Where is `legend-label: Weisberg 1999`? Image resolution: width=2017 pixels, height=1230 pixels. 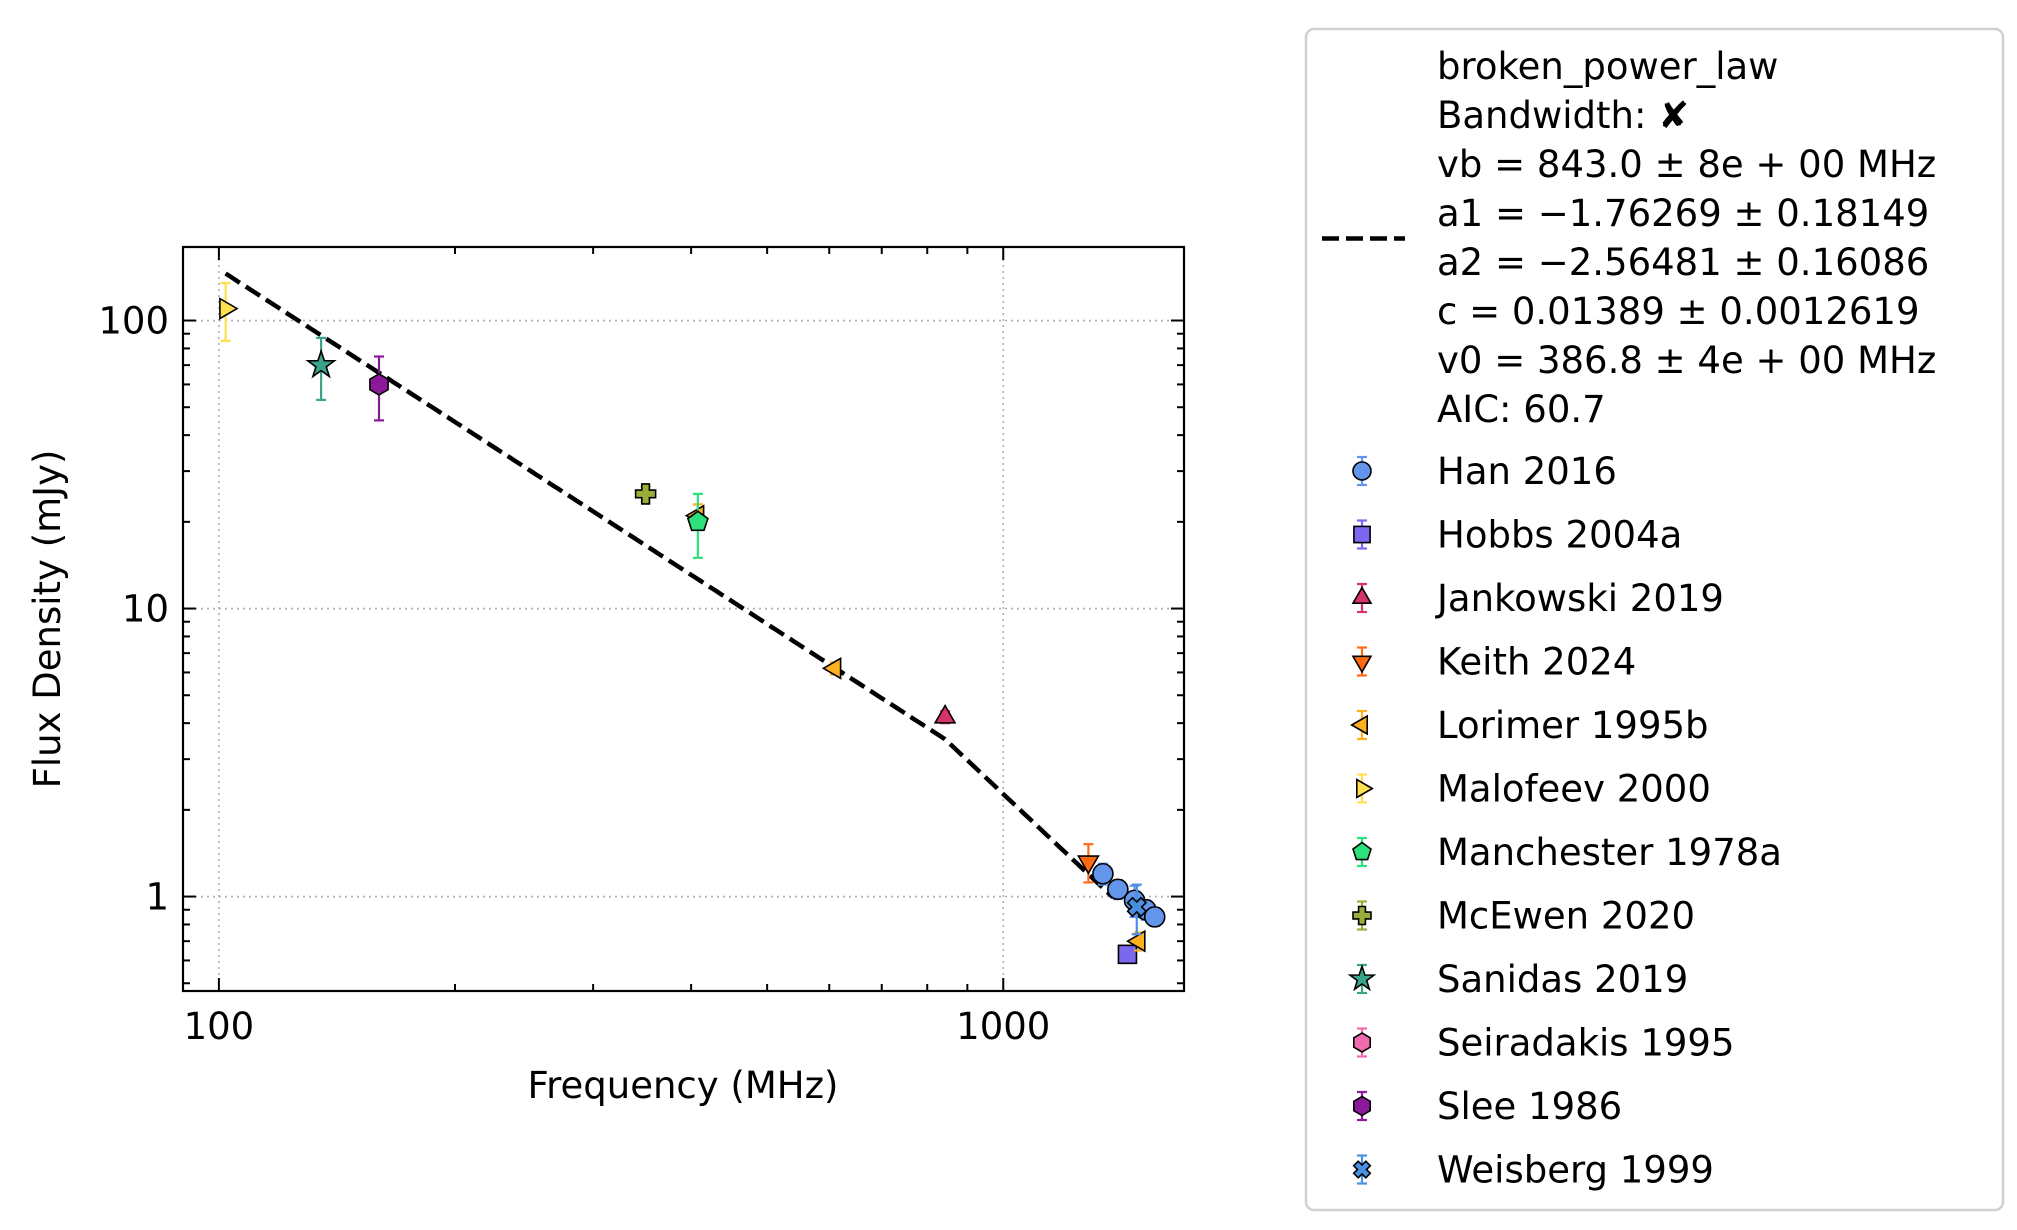
legend-label: Weisberg 1999 is located at coordinates (1575, 1170).